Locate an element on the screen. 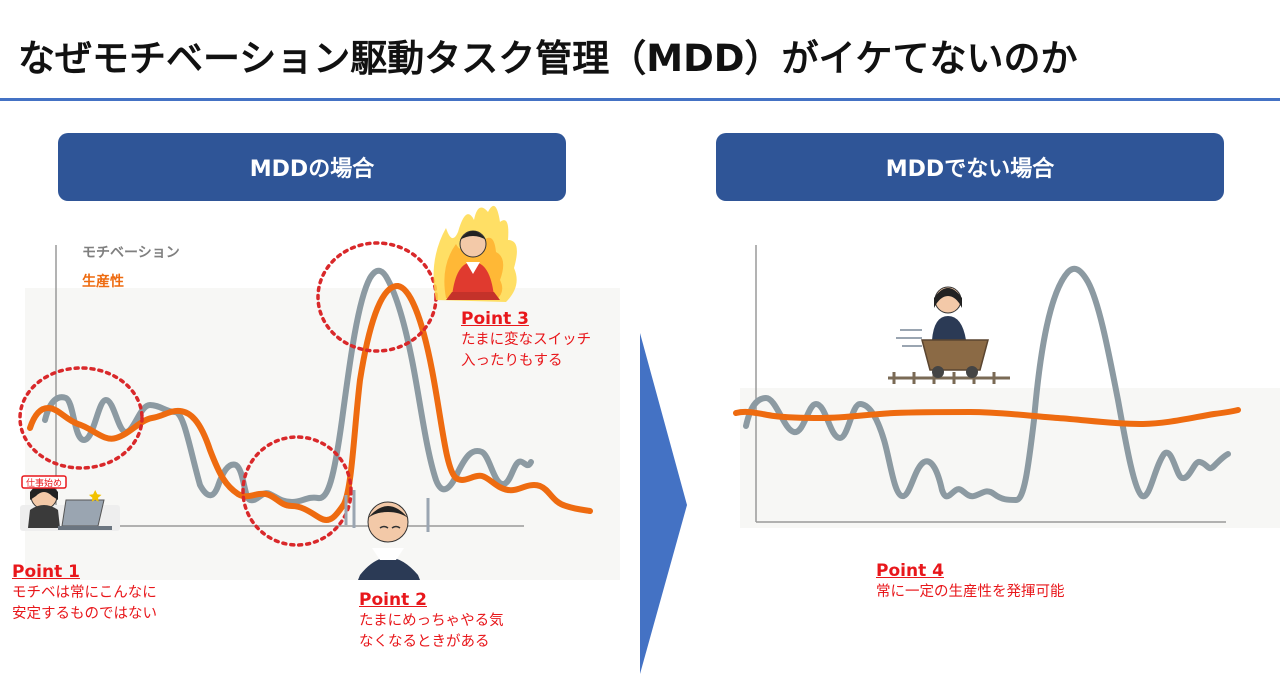  right-panel-header: MDDでない場合 is located at coordinates (970, 167).